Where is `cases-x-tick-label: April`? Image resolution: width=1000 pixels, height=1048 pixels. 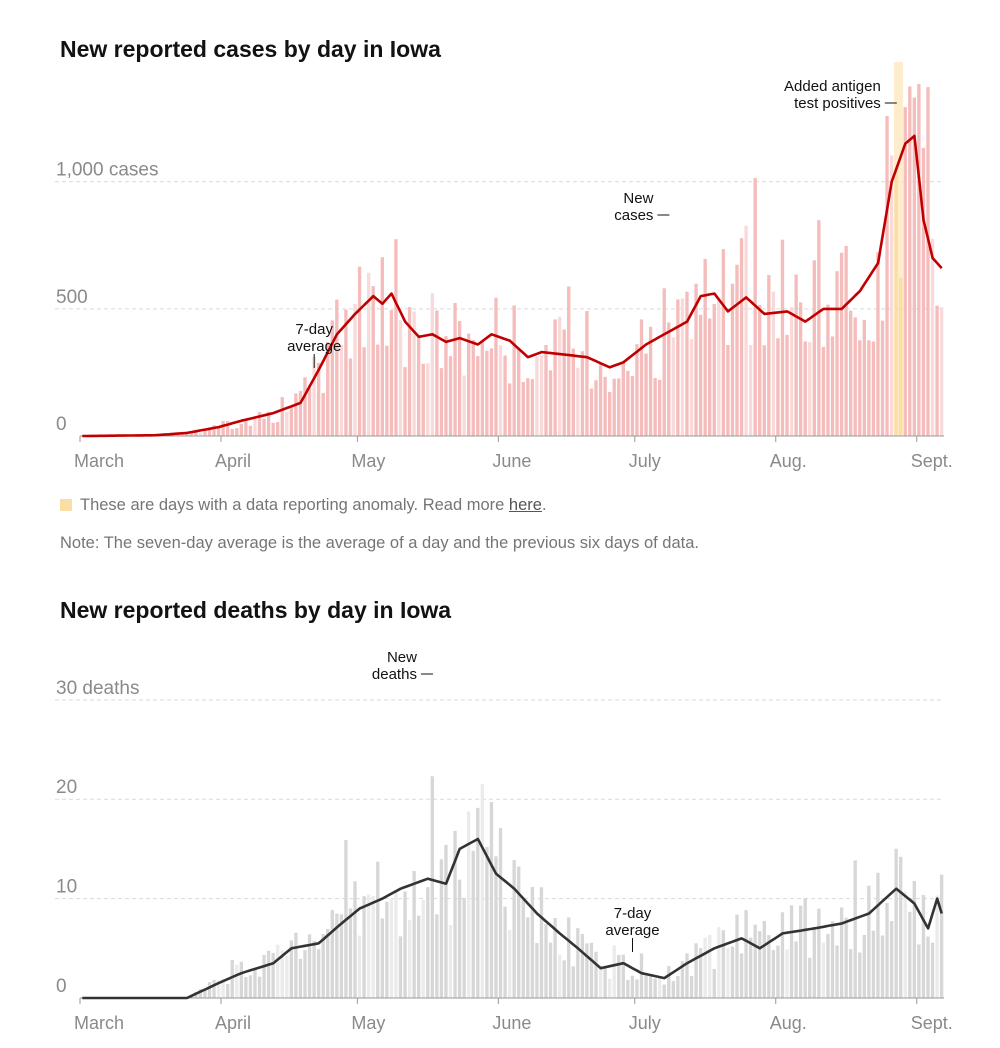
cases-x-tick-label: April is located at coordinates (233, 461).